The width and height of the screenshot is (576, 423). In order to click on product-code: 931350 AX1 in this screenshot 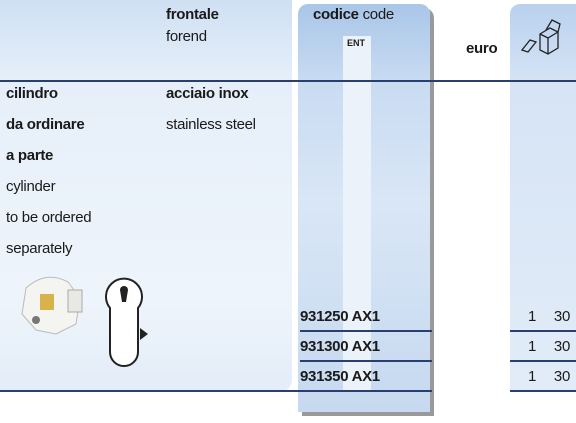, I will do `click(340, 376)`.